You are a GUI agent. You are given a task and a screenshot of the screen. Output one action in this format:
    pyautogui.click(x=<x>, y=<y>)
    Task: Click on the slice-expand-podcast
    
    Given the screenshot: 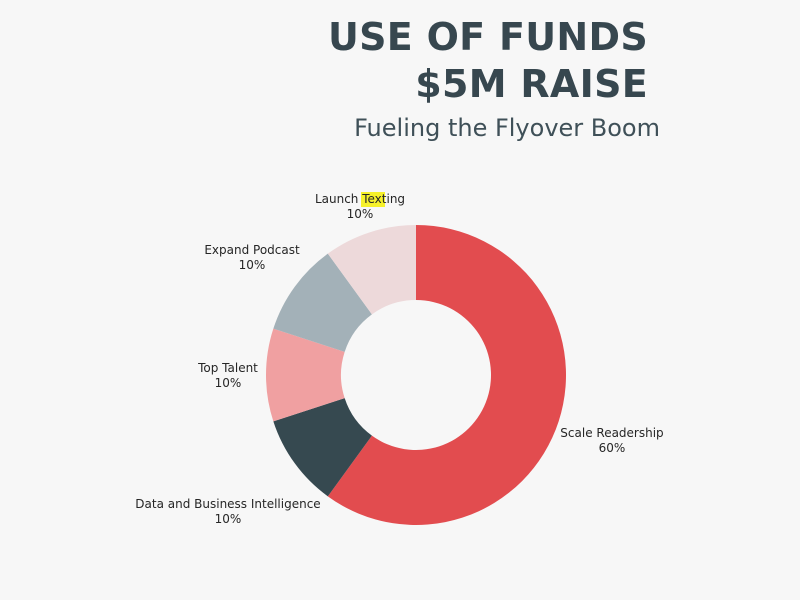 What is the action you would take?
    pyautogui.click(x=322, y=302)
    